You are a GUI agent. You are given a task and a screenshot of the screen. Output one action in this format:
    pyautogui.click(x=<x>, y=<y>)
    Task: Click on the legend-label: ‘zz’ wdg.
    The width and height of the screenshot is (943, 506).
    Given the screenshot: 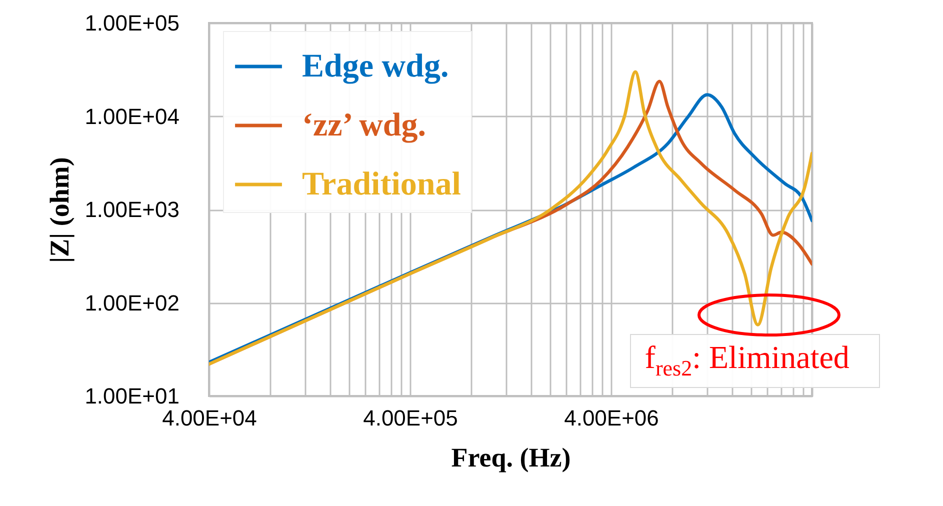 What is the action you would take?
    pyautogui.click(x=364, y=126)
    